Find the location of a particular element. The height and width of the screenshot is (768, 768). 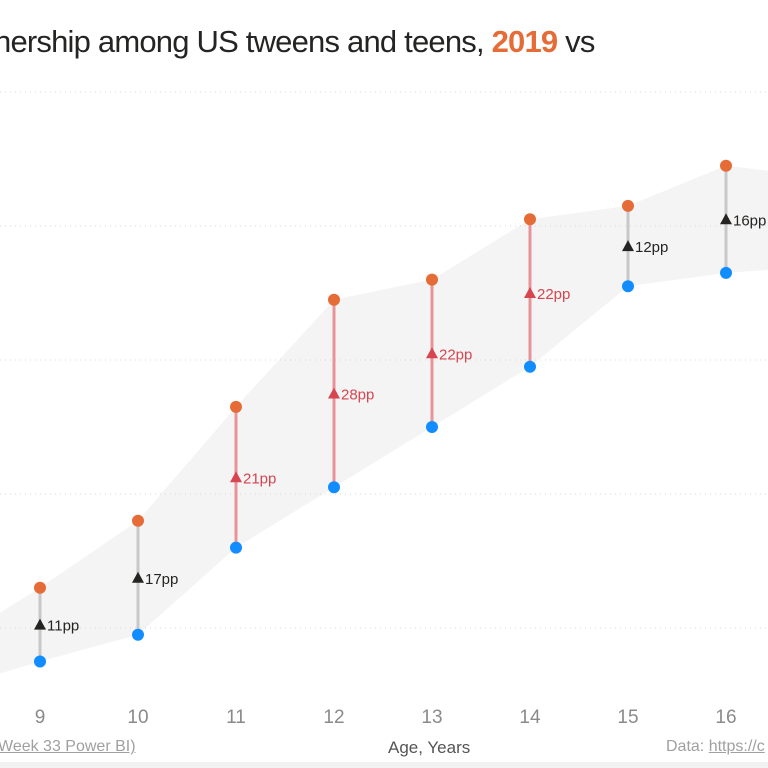

x-axis-label: Age, Years is located at coordinates (429, 747).